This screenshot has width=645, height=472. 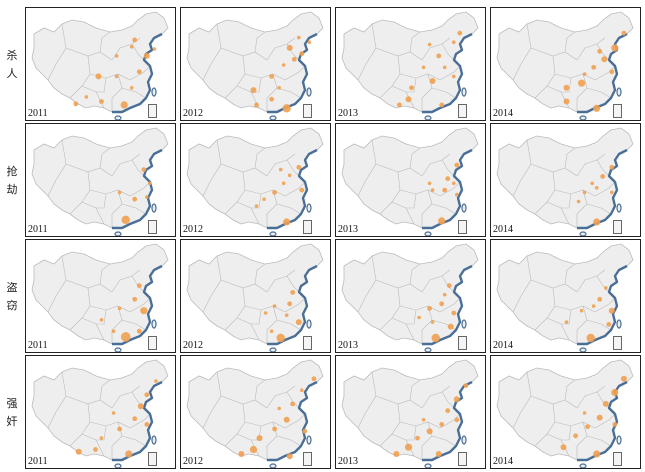 I want to click on year-label: 2012, so click(x=193, y=345).